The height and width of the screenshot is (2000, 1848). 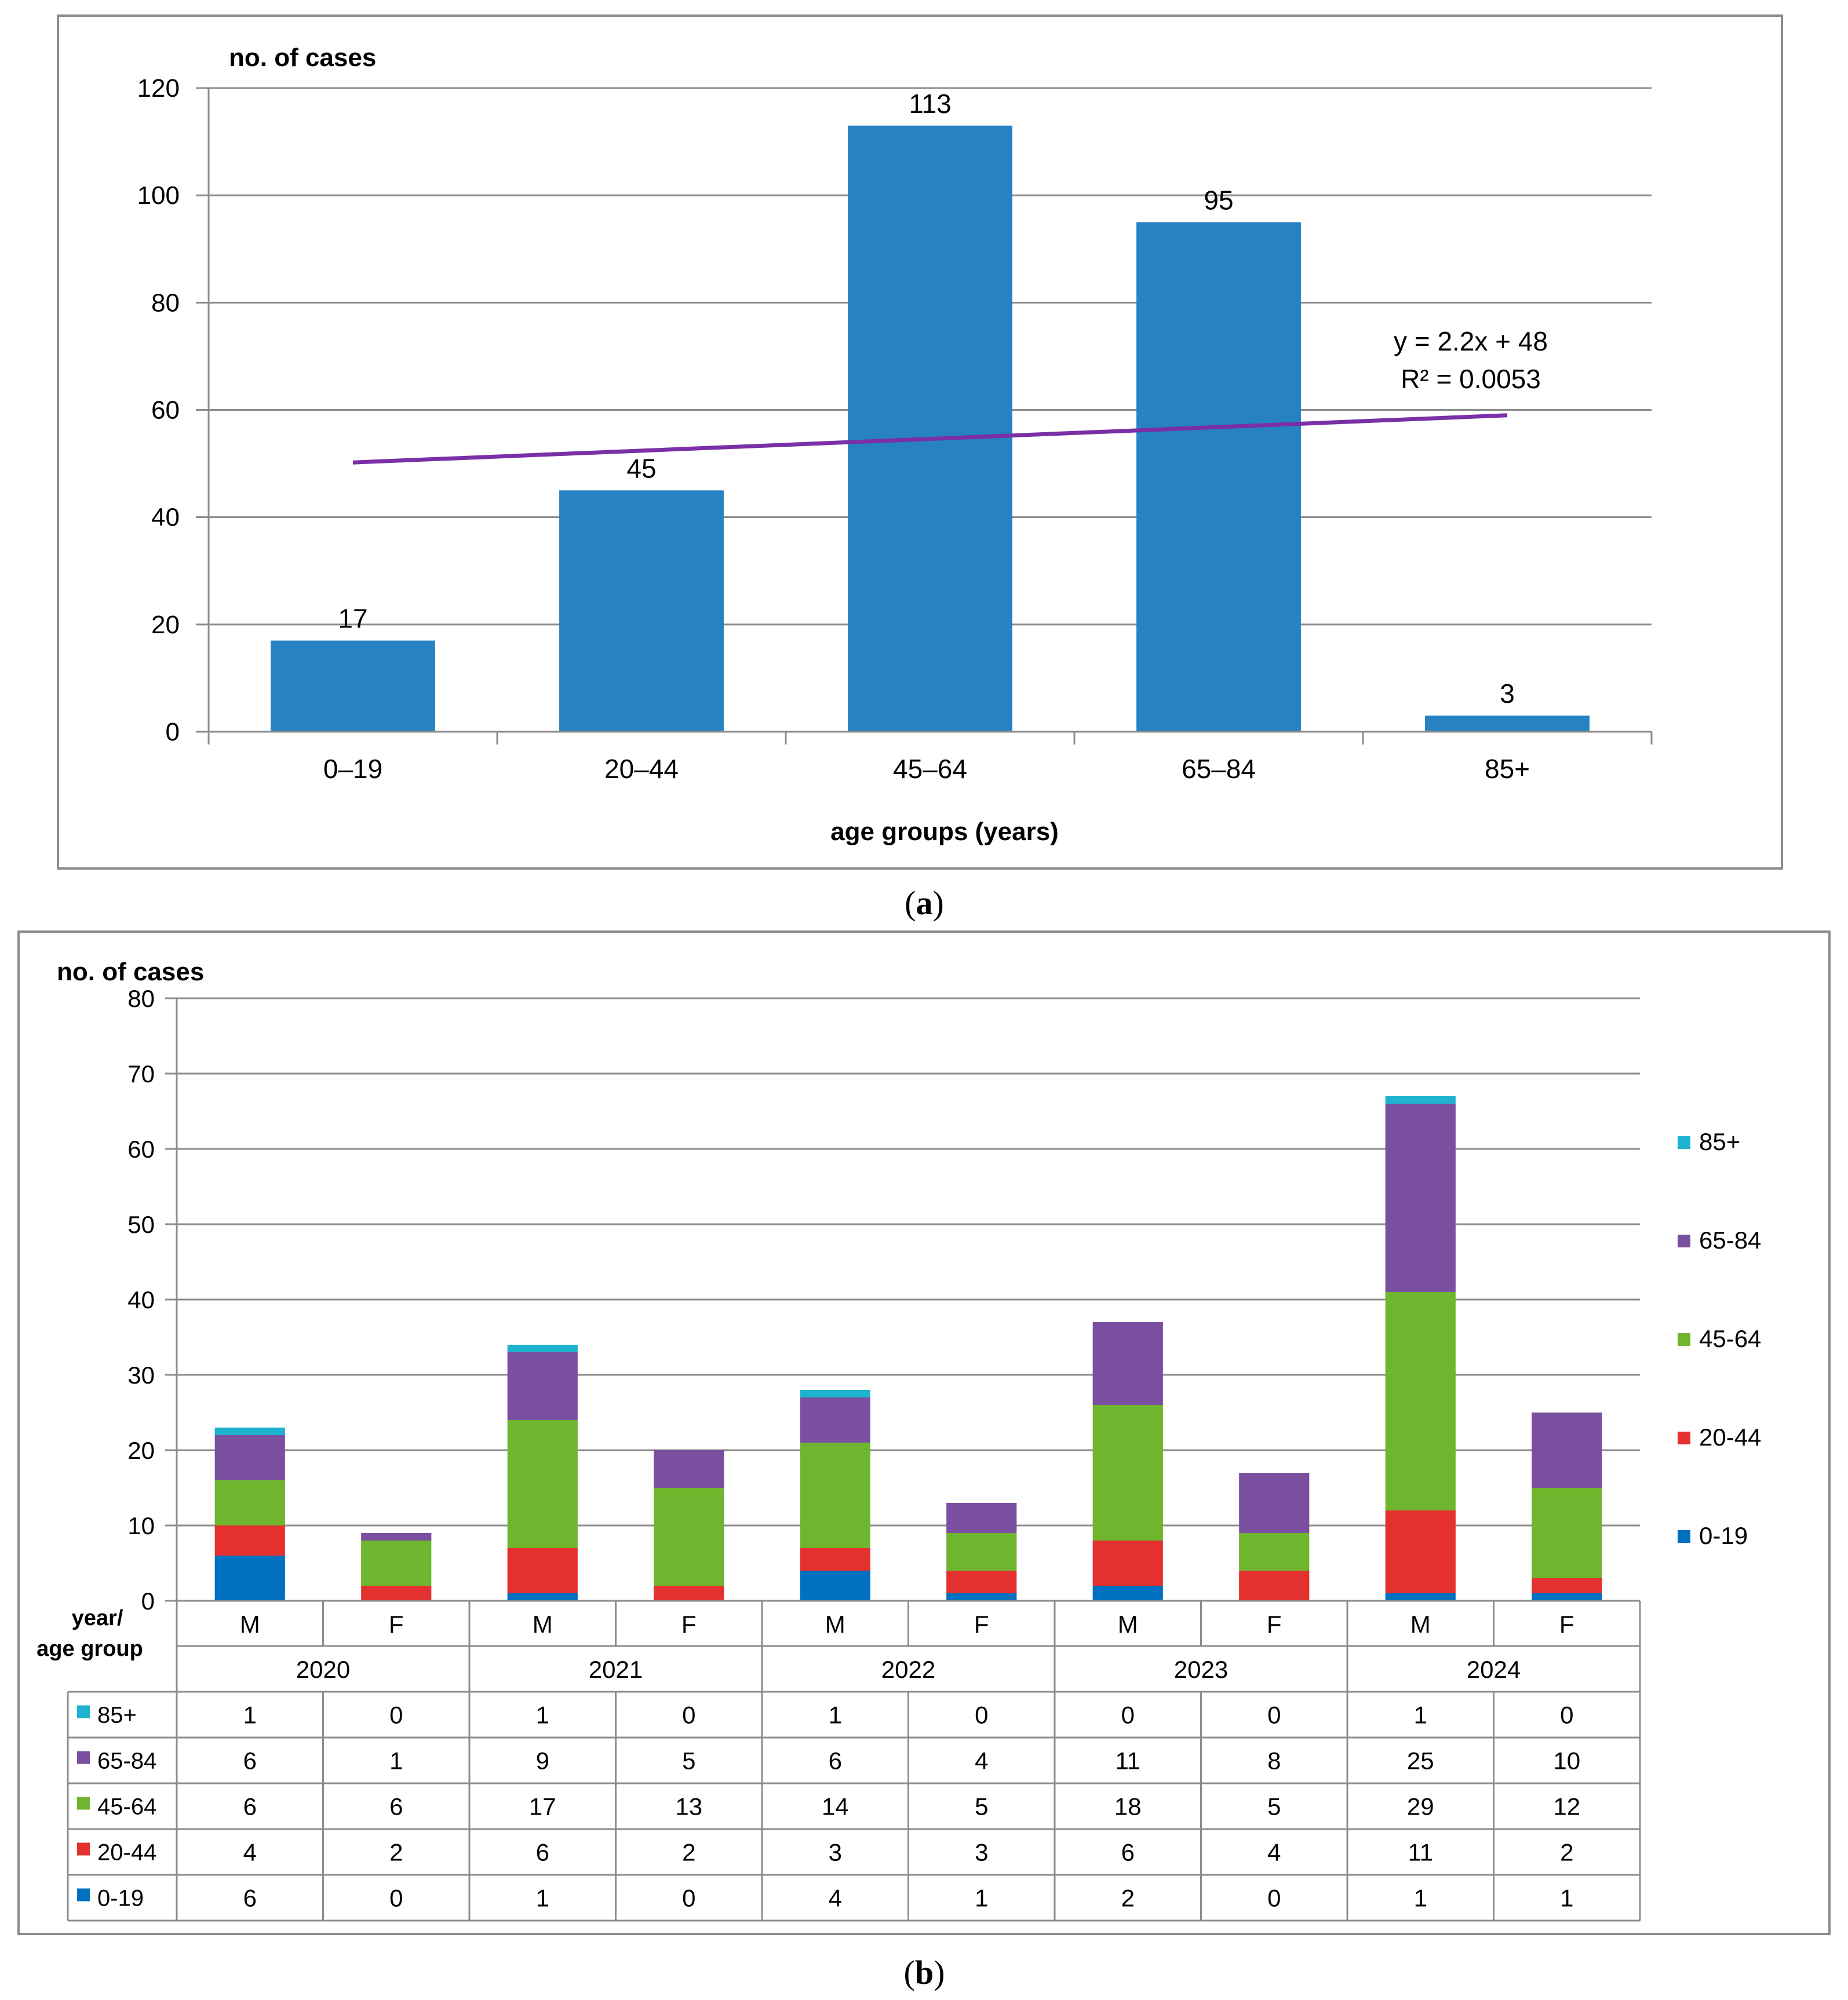 What do you see at coordinates (1218, 200) in the screenshot?
I see `data-label-65–84: 95` at bounding box center [1218, 200].